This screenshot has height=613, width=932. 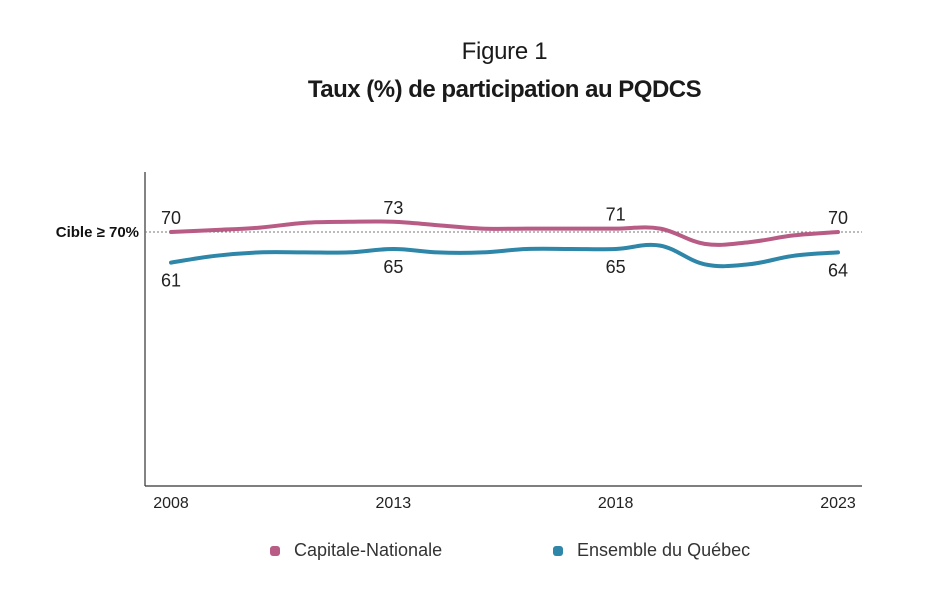 What do you see at coordinates (504, 51) in the screenshot?
I see `figure-label: Figure 1` at bounding box center [504, 51].